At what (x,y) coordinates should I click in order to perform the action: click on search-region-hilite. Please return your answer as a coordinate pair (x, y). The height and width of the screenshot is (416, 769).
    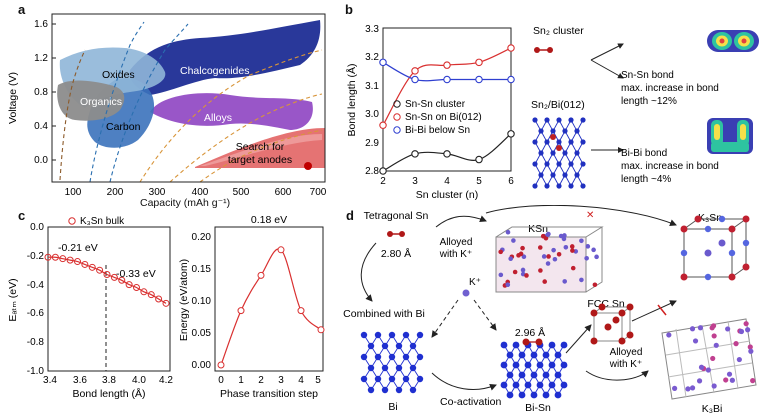
    Looking at the image, I should click on (261, 150).